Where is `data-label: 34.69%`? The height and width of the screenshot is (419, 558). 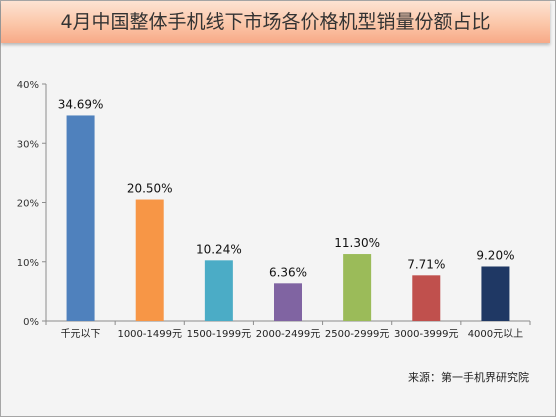 data-label: 34.69% is located at coordinates (81, 104).